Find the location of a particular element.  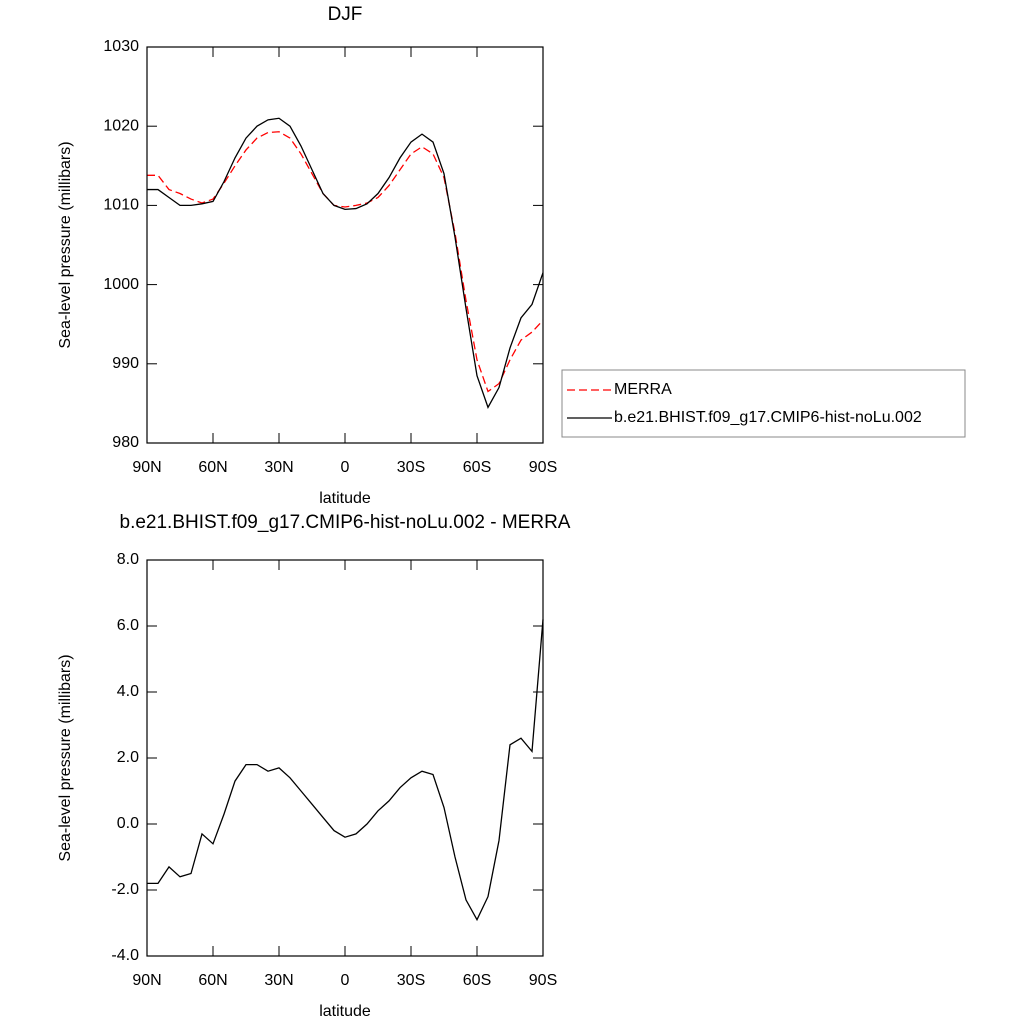

legend-box is located at coordinates (763, 403).